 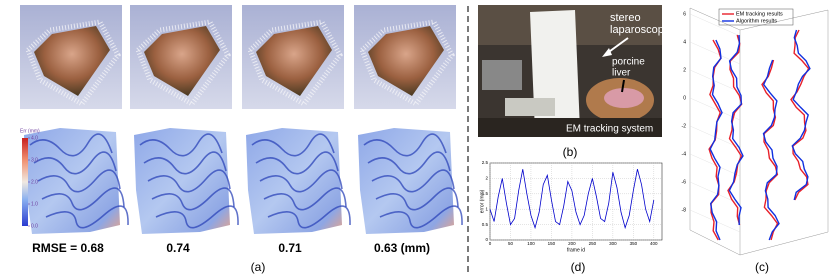 What do you see at coordinates (593, 243) in the screenshot?
I see `x-tick-label: 250` at bounding box center [593, 243].